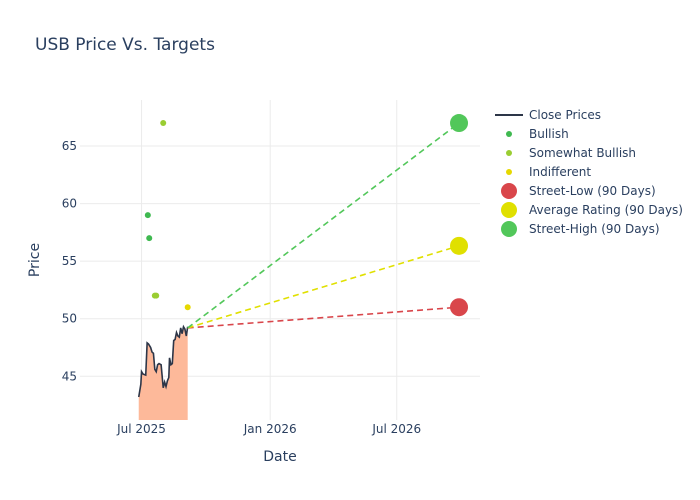  I want to click on y-tick-label: 45, so click(69, 376).